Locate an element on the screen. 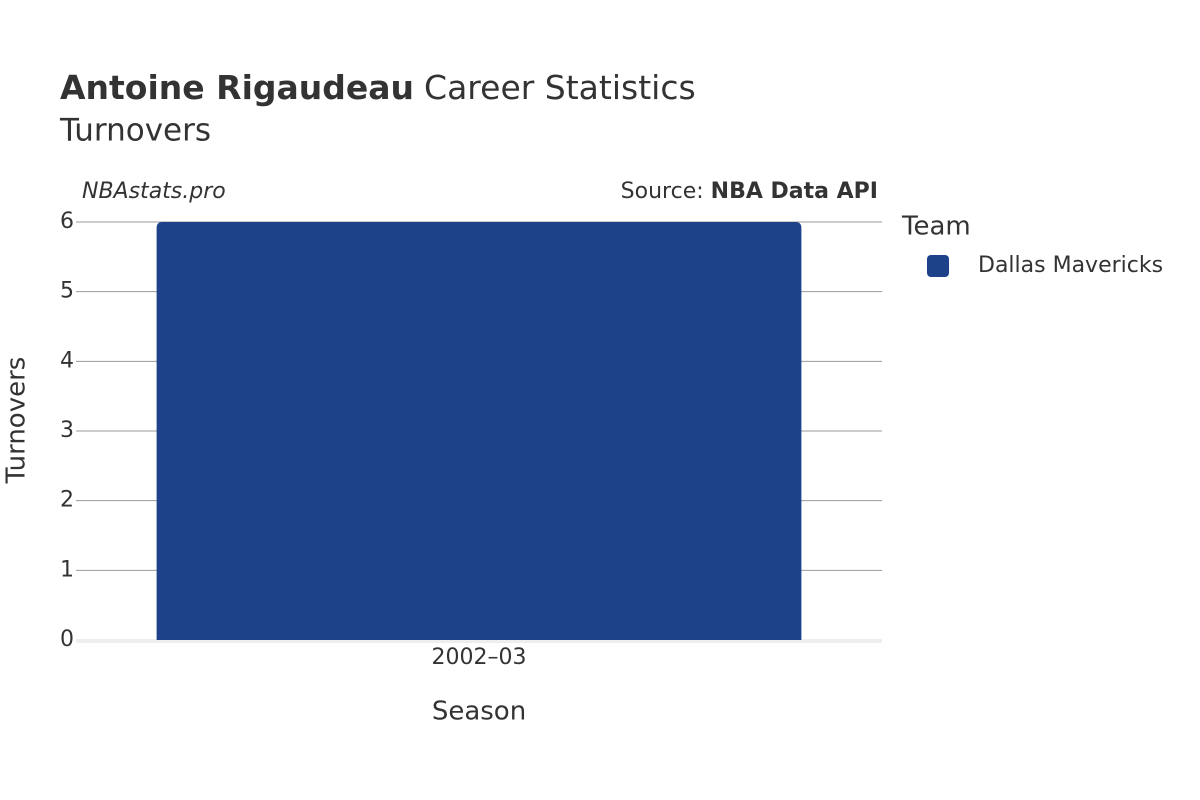 The image size is (1200, 800). x-axis-label: Season is located at coordinates (479, 712).